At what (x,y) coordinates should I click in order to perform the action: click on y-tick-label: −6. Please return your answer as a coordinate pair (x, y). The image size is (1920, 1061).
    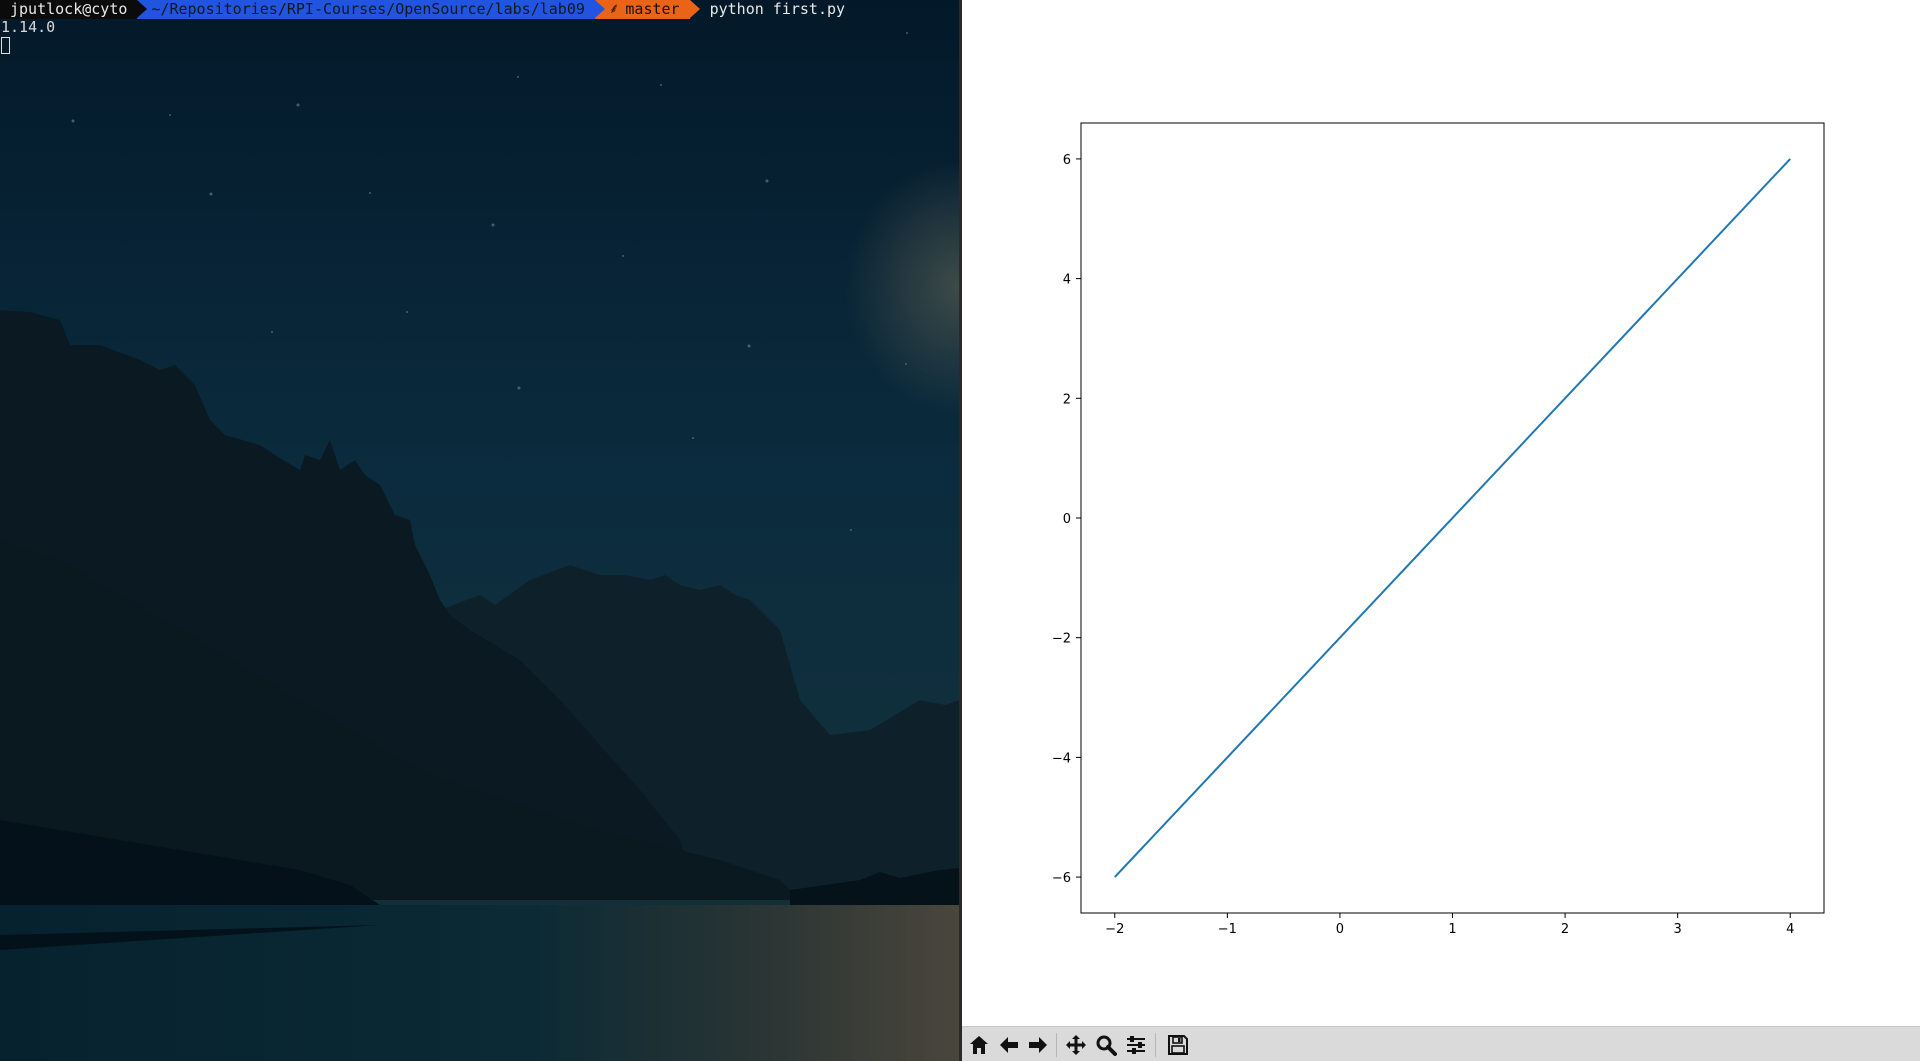
    Looking at the image, I should click on (1061, 878).